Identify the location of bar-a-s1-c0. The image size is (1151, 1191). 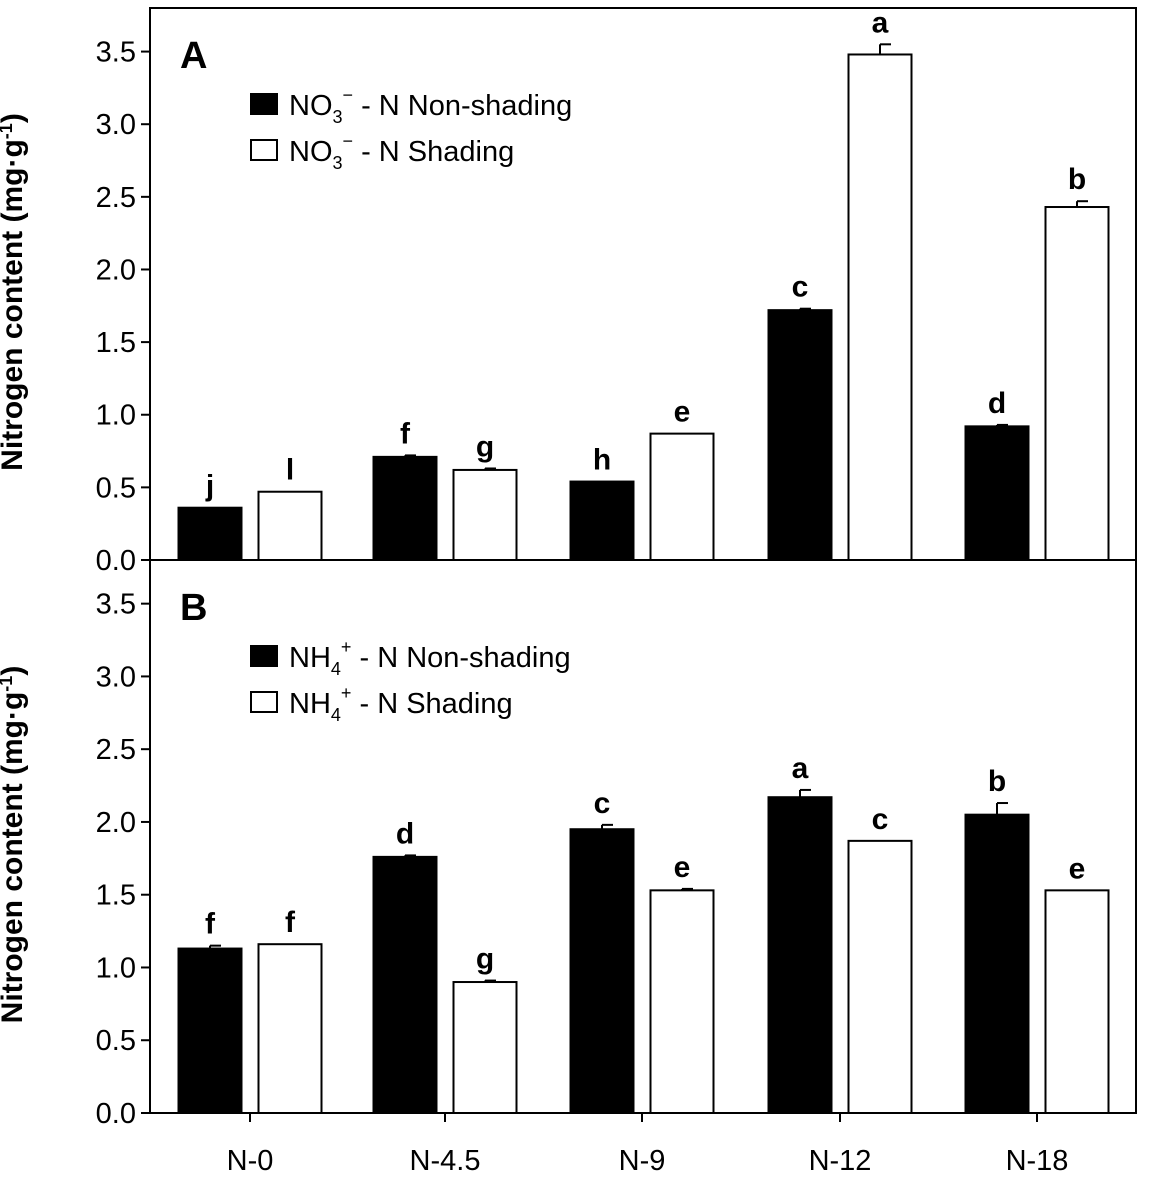
(290, 525).